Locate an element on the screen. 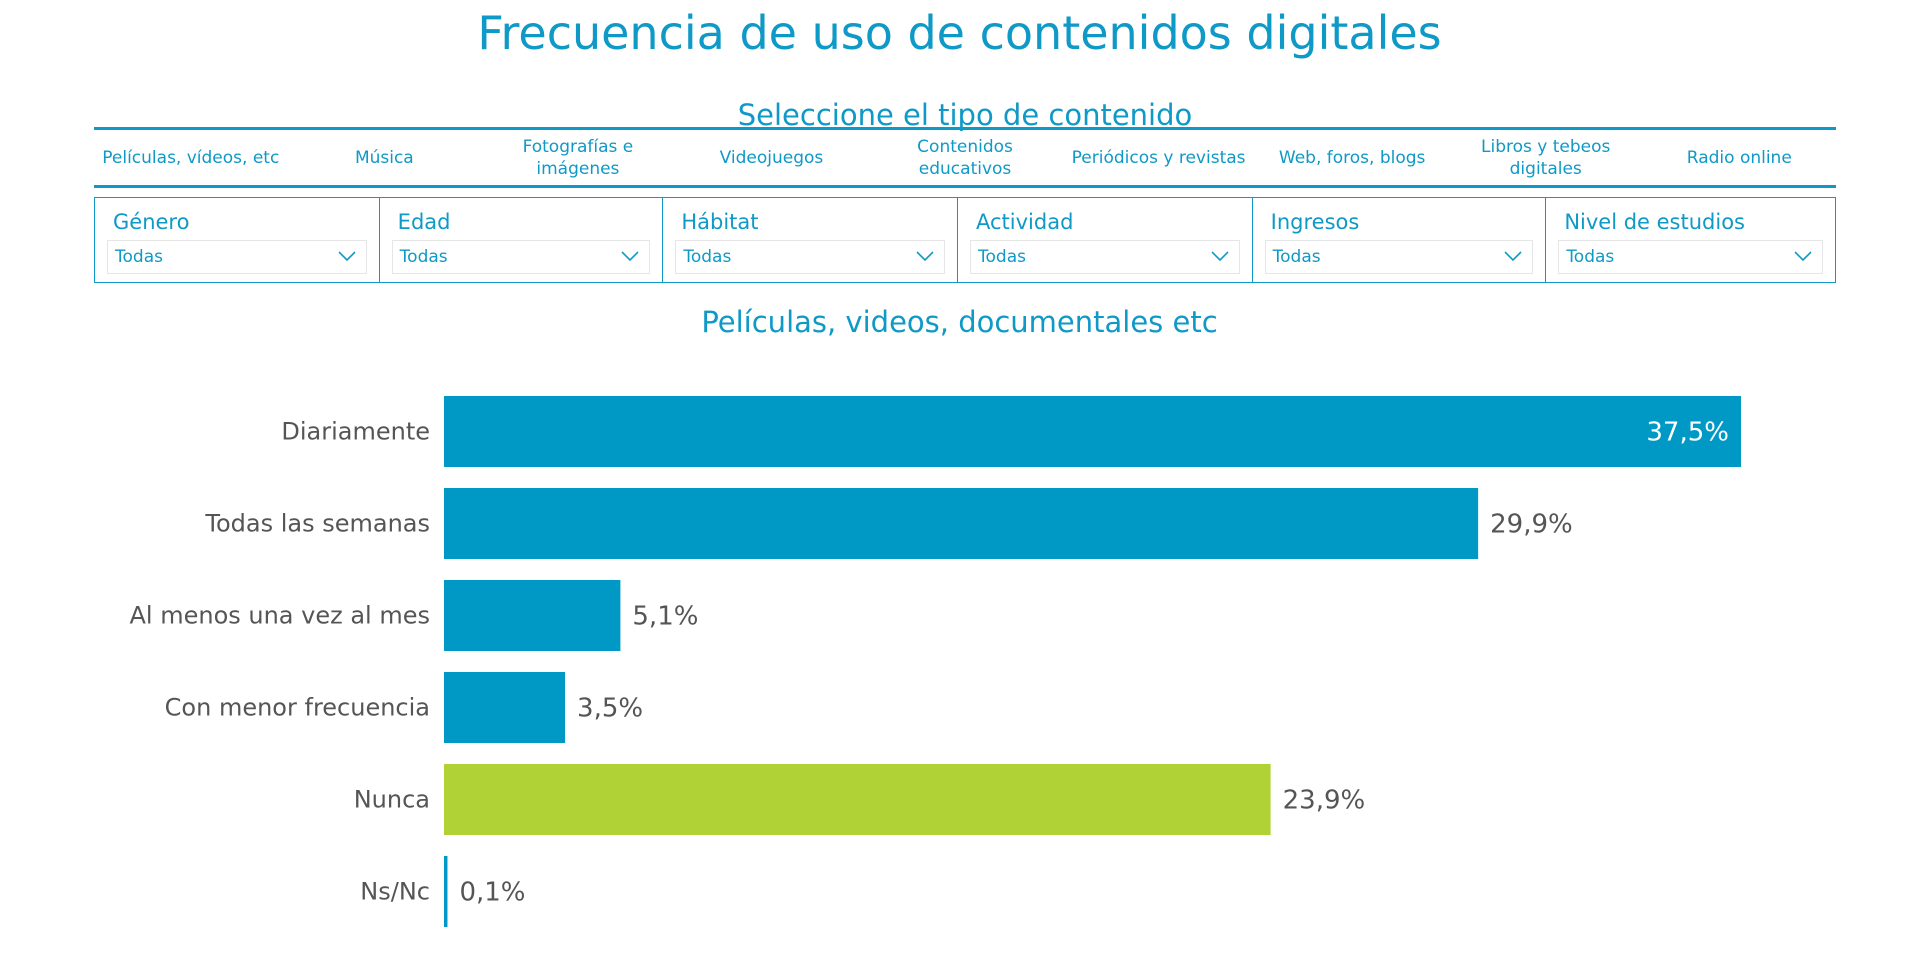  filter-ingresos: Ingresos Todas is located at coordinates (1400, 240).